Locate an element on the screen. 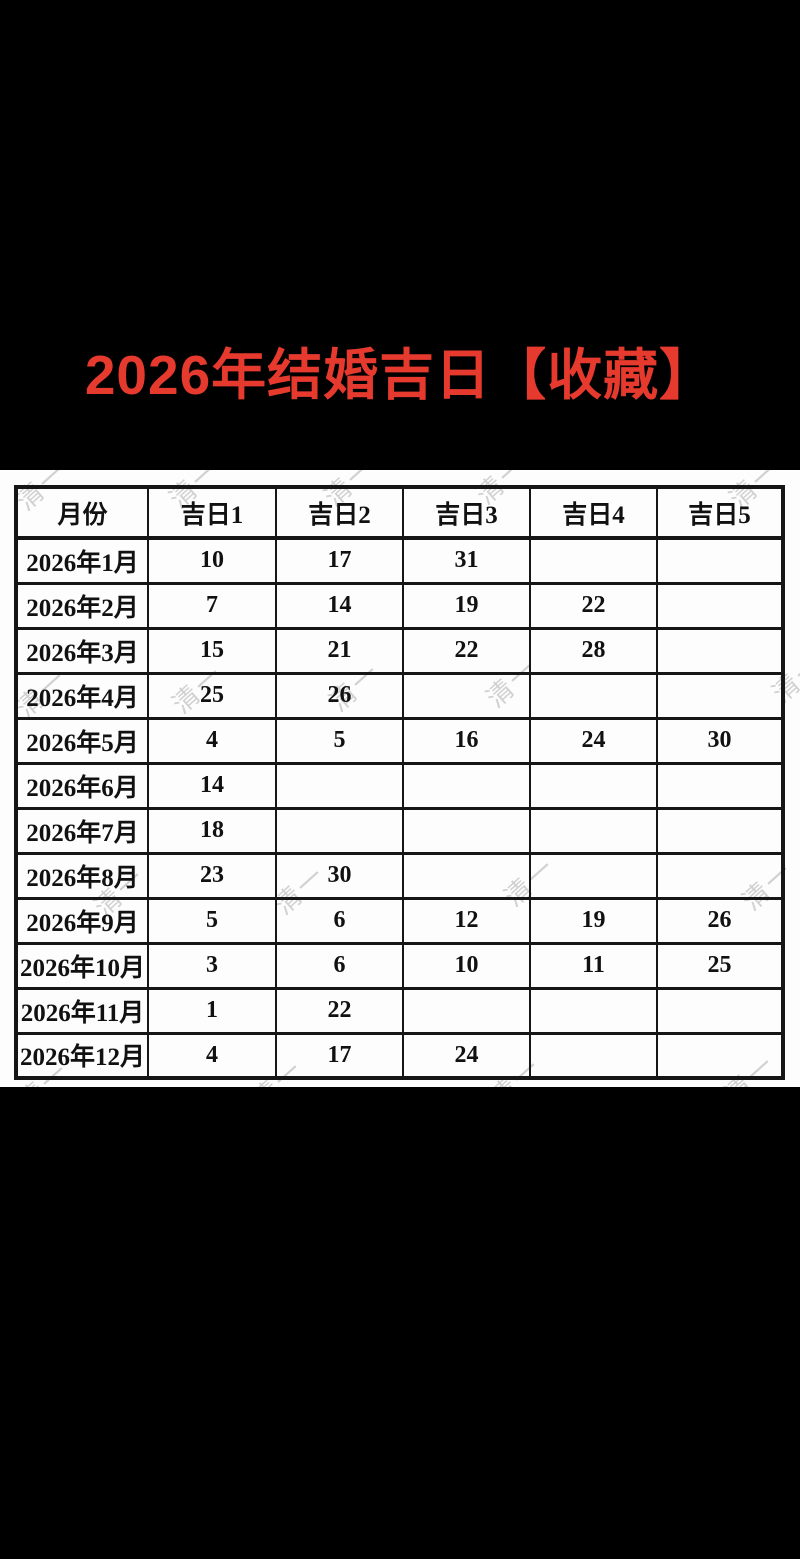 The height and width of the screenshot is (1559, 800). month-cell: 2026年10月 is located at coordinates (82, 965).